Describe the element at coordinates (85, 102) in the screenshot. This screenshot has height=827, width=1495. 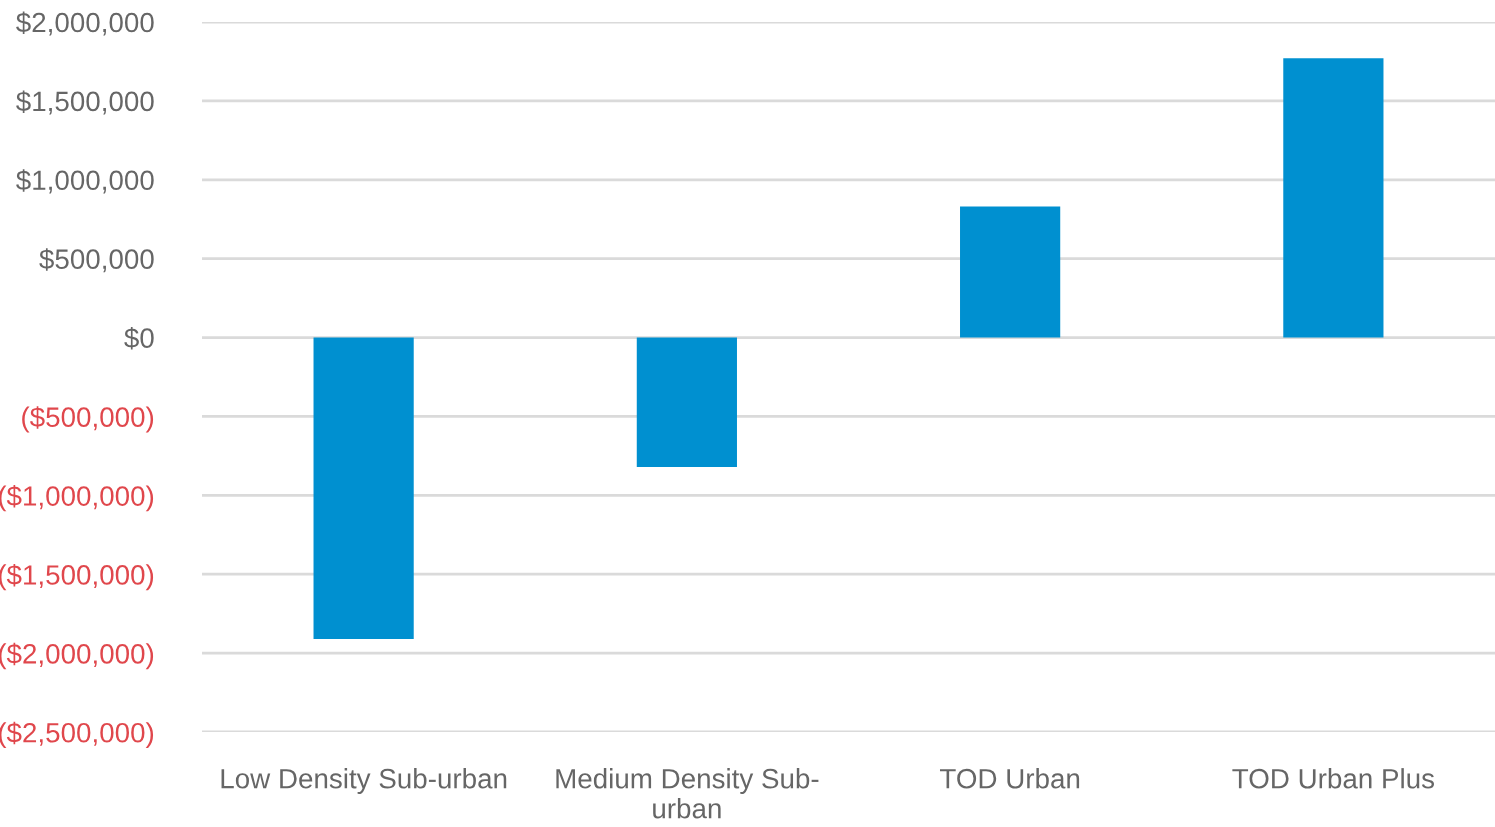
I see `y-tick-label: $1,500,000` at that location.